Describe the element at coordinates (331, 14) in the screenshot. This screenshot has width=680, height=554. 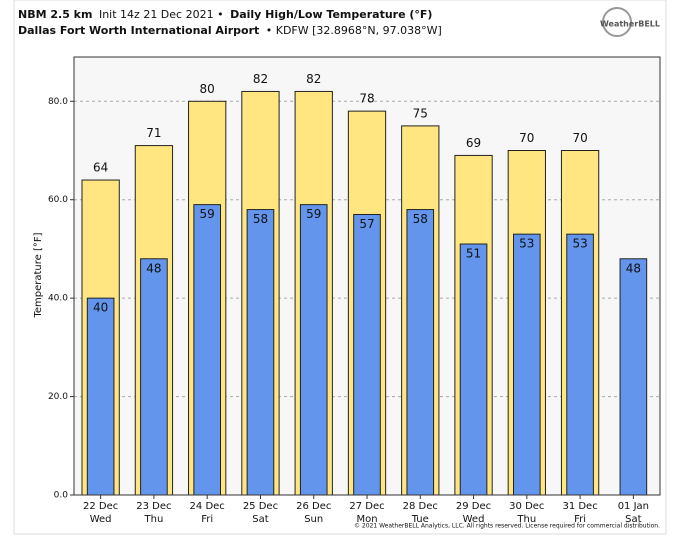
I see `title-product: Daily High/Low Temperature (°F)` at that location.